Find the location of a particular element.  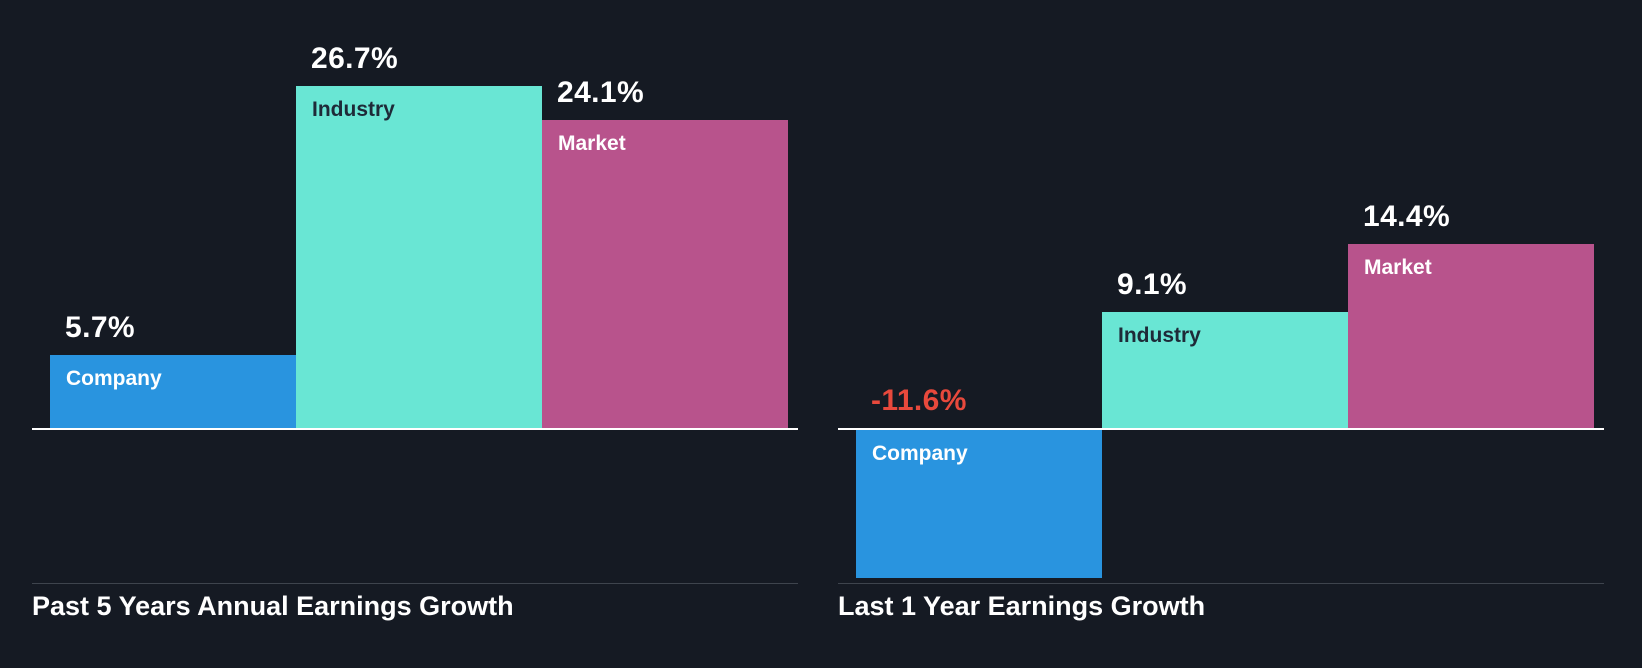

chart-title: Past 5 Years Annual Earnings Growth is located at coordinates (273, 606).